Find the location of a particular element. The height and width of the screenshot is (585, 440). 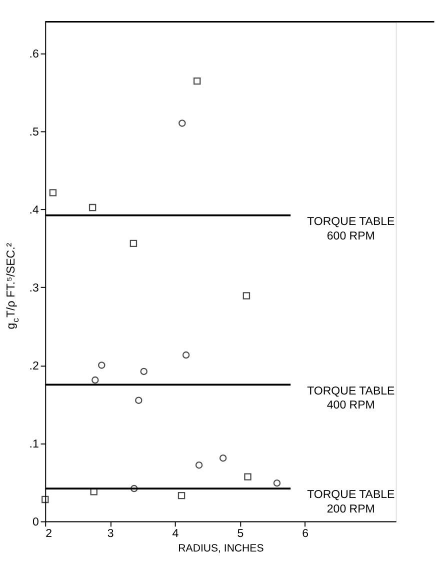

y-tick-label: .3 is located at coordinates (34, 288).